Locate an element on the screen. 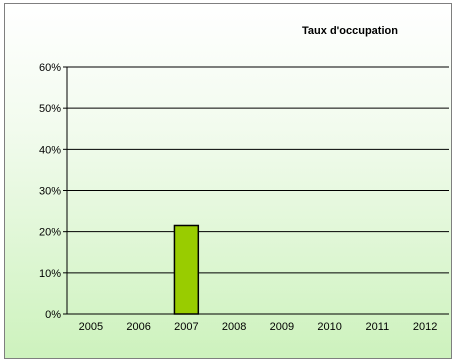  x-tick-label-2005: 2005 is located at coordinates (91, 327).